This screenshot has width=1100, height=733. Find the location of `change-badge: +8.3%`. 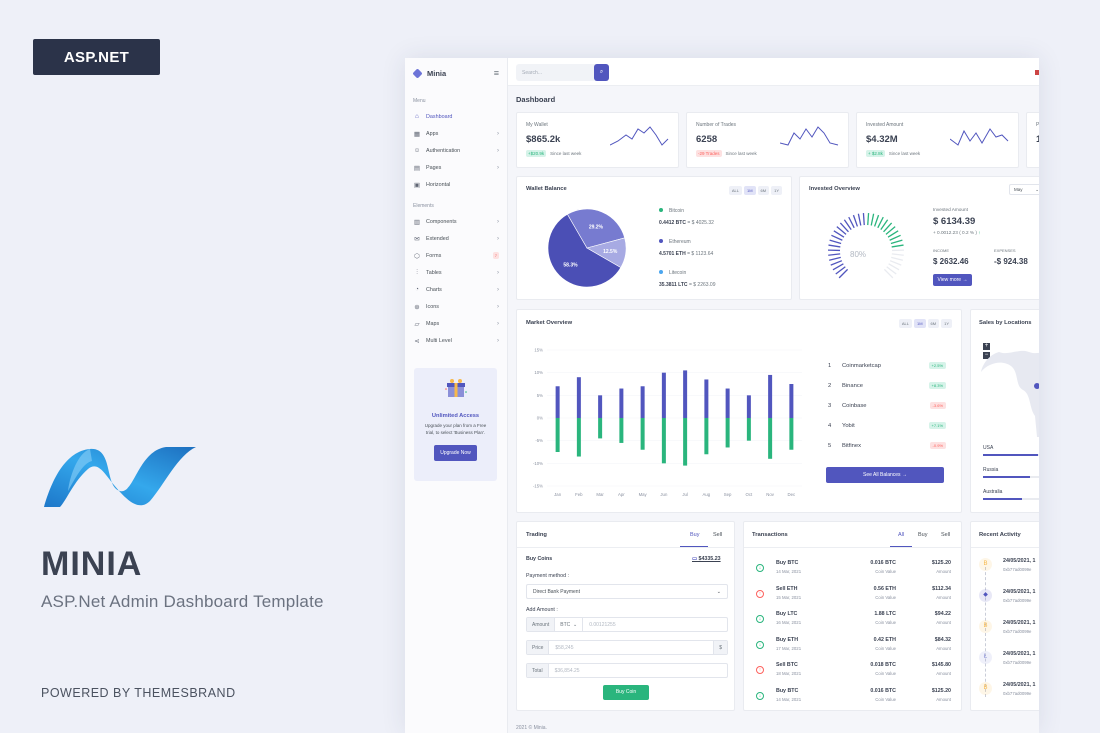

change-badge: +8.3% is located at coordinates (937, 385).